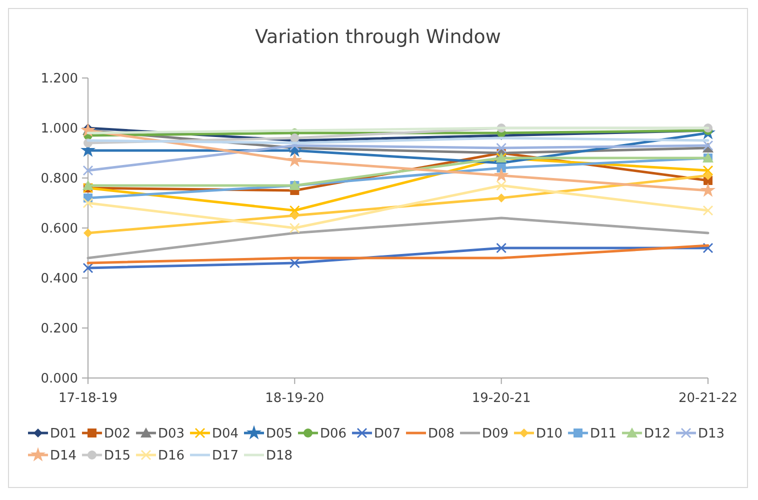  Describe the element at coordinates (708, 398) in the screenshot. I see `x-tick-label: 20-21-22` at that location.